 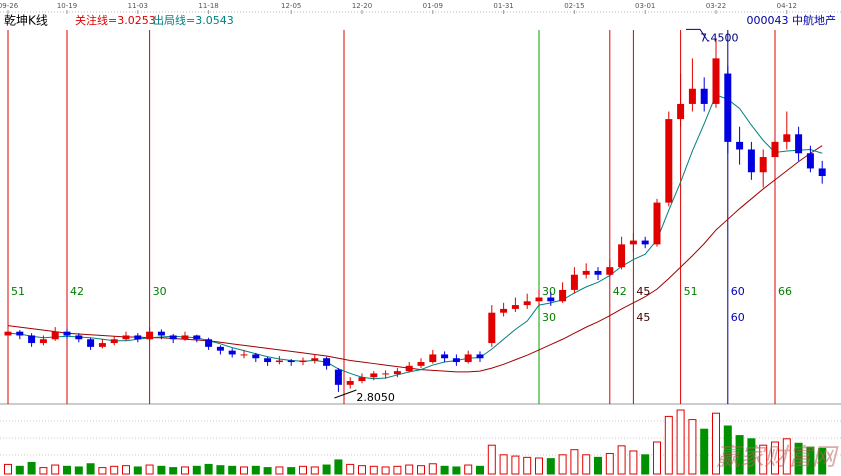 What do you see at coordinates (193, 20) in the screenshot?
I see `indicator: 出局线=3.0543` at bounding box center [193, 20].